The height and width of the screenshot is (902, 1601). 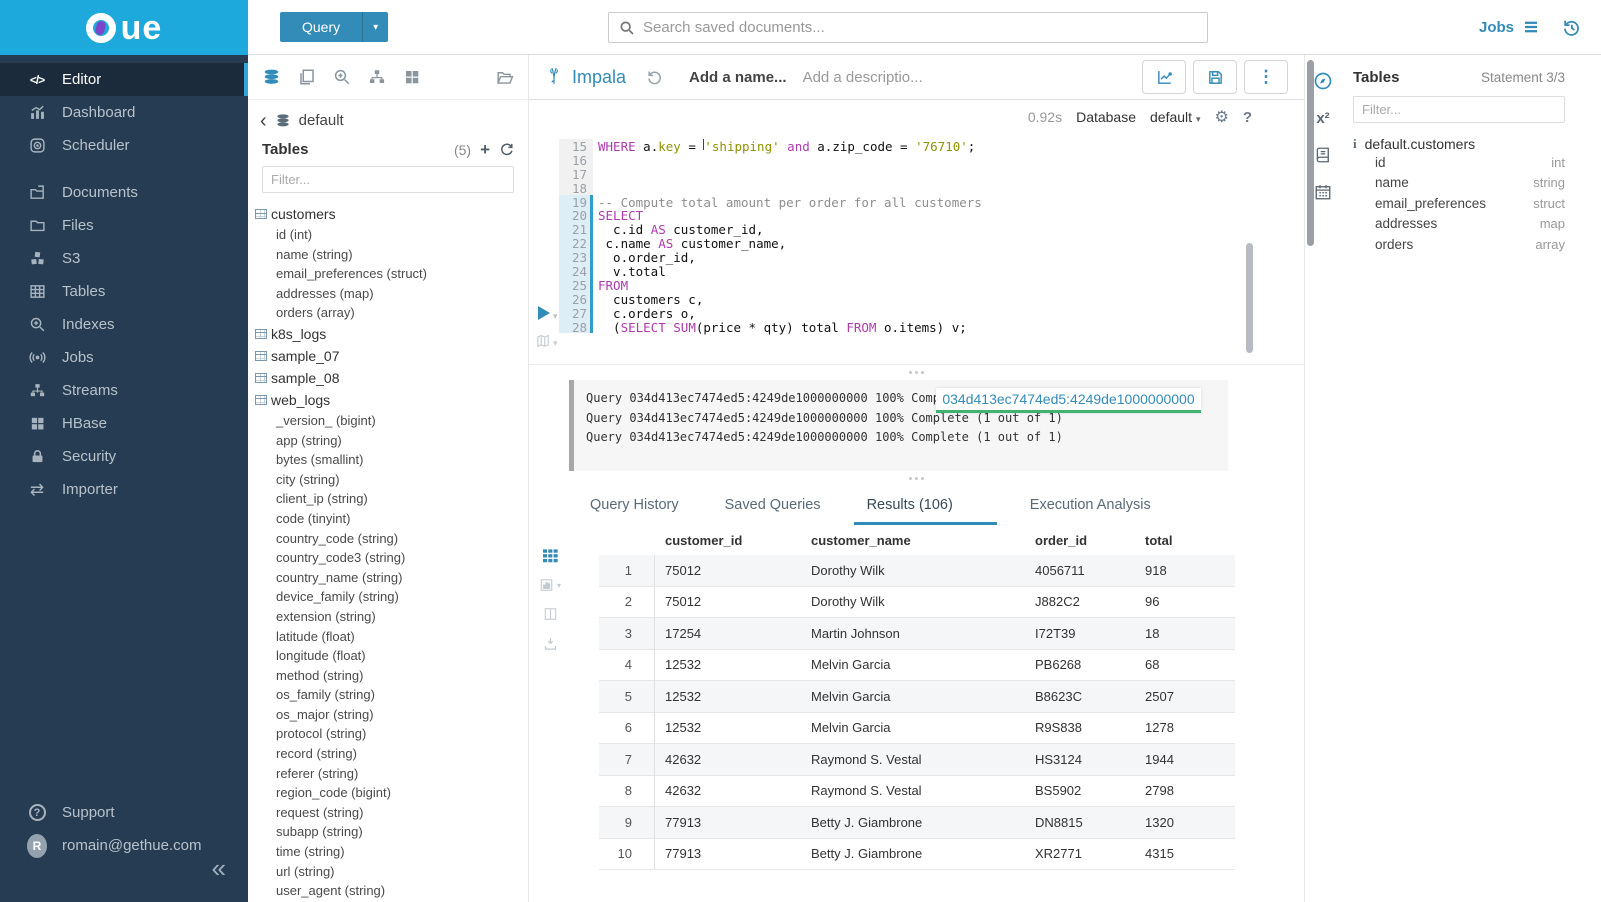 I want to click on tree-column: subapp (string), so click(x=319, y=832).